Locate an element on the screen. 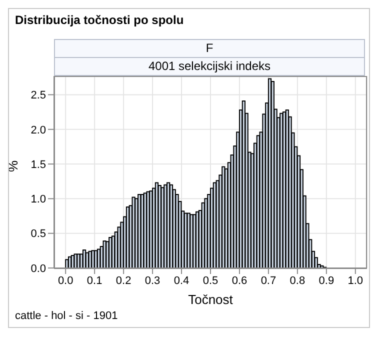 This screenshot has height=340, width=378. x-tick-label: 0.3 is located at coordinates (152, 280).